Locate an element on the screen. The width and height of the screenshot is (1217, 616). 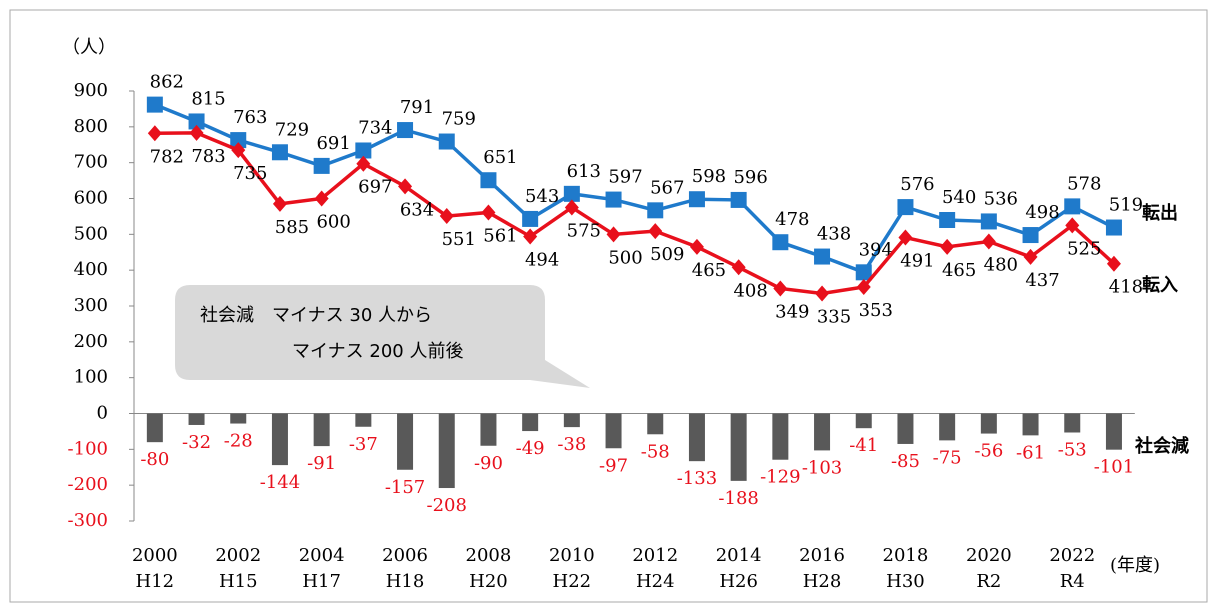
data-label: 394 is located at coordinates (876, 249).